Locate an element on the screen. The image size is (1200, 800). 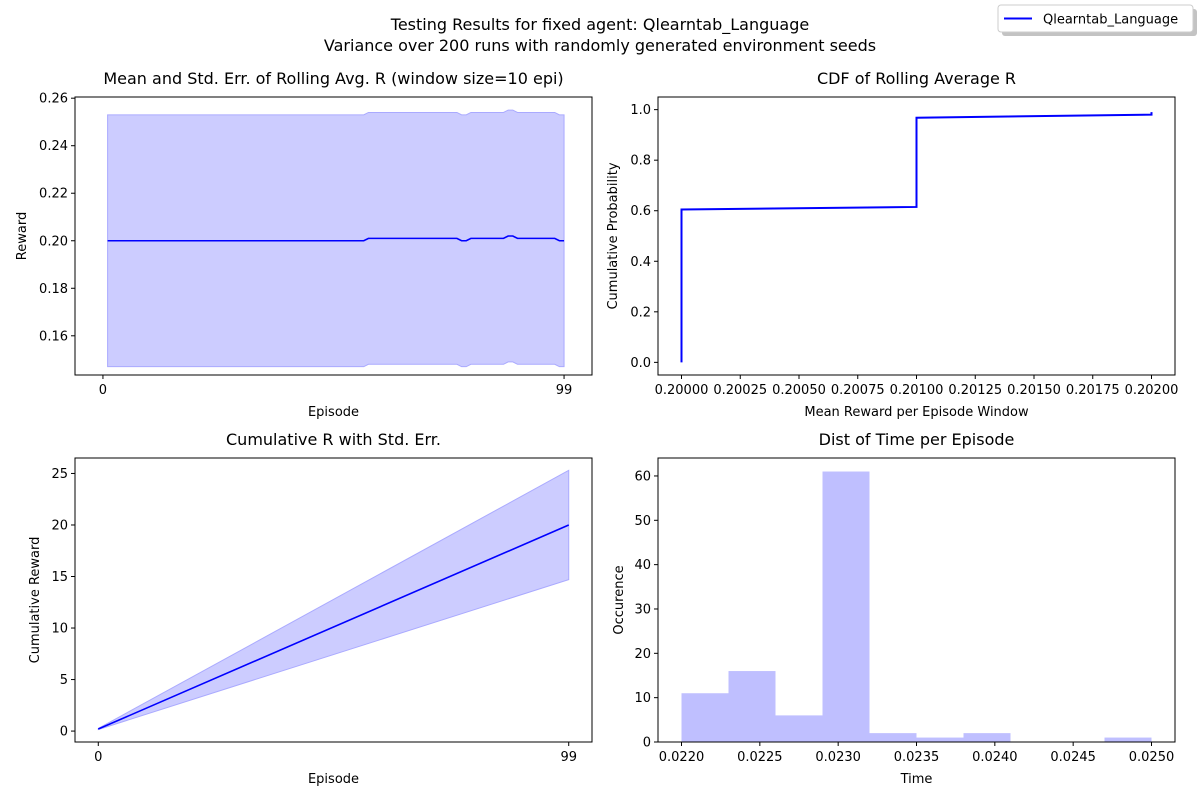
y-axis-label: Occurence is located at coordinates (619, 599).